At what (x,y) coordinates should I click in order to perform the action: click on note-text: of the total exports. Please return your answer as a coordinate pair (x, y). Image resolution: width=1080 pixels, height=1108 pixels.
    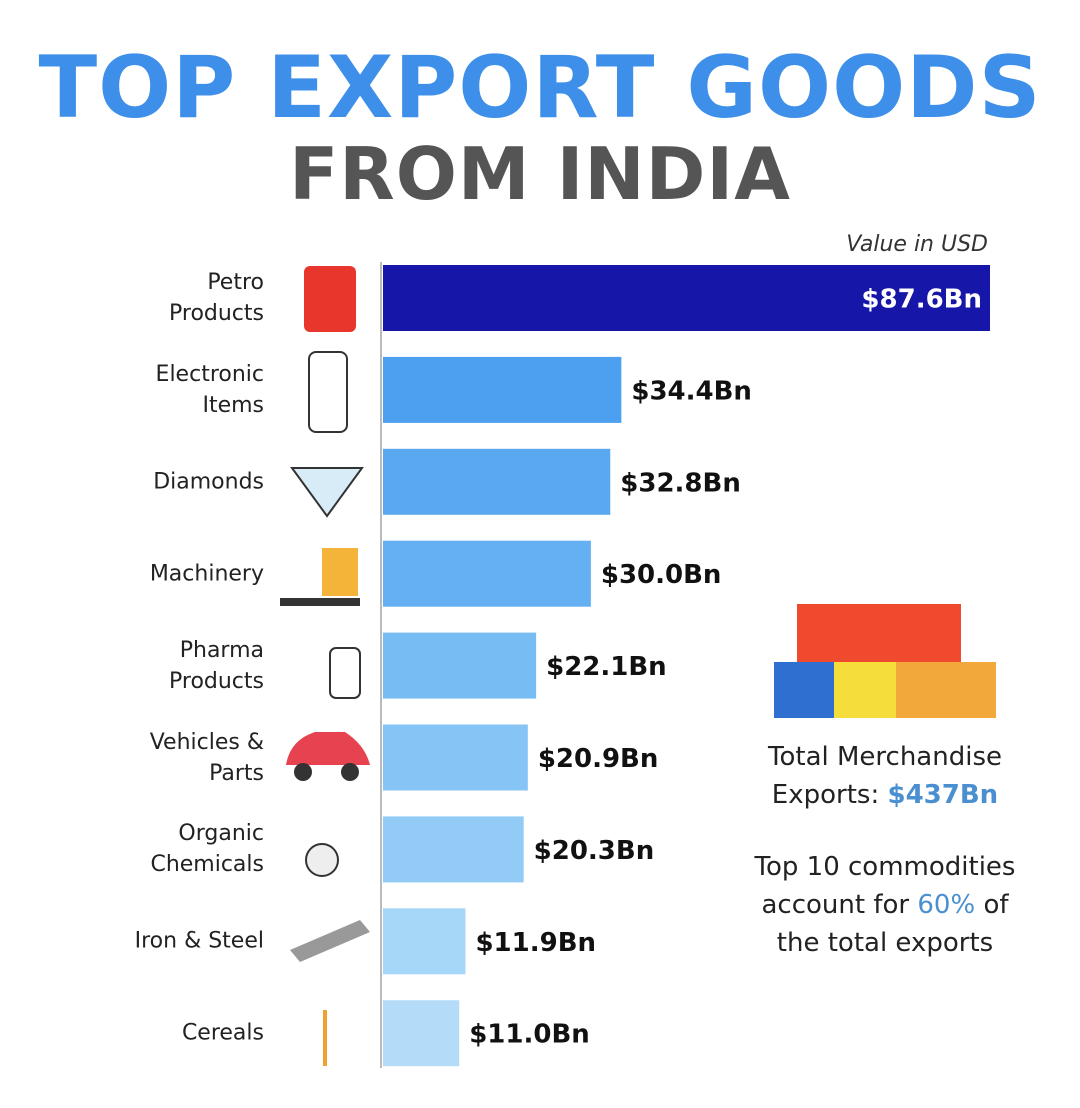
    Looking at the image, I should click on (892, 924).